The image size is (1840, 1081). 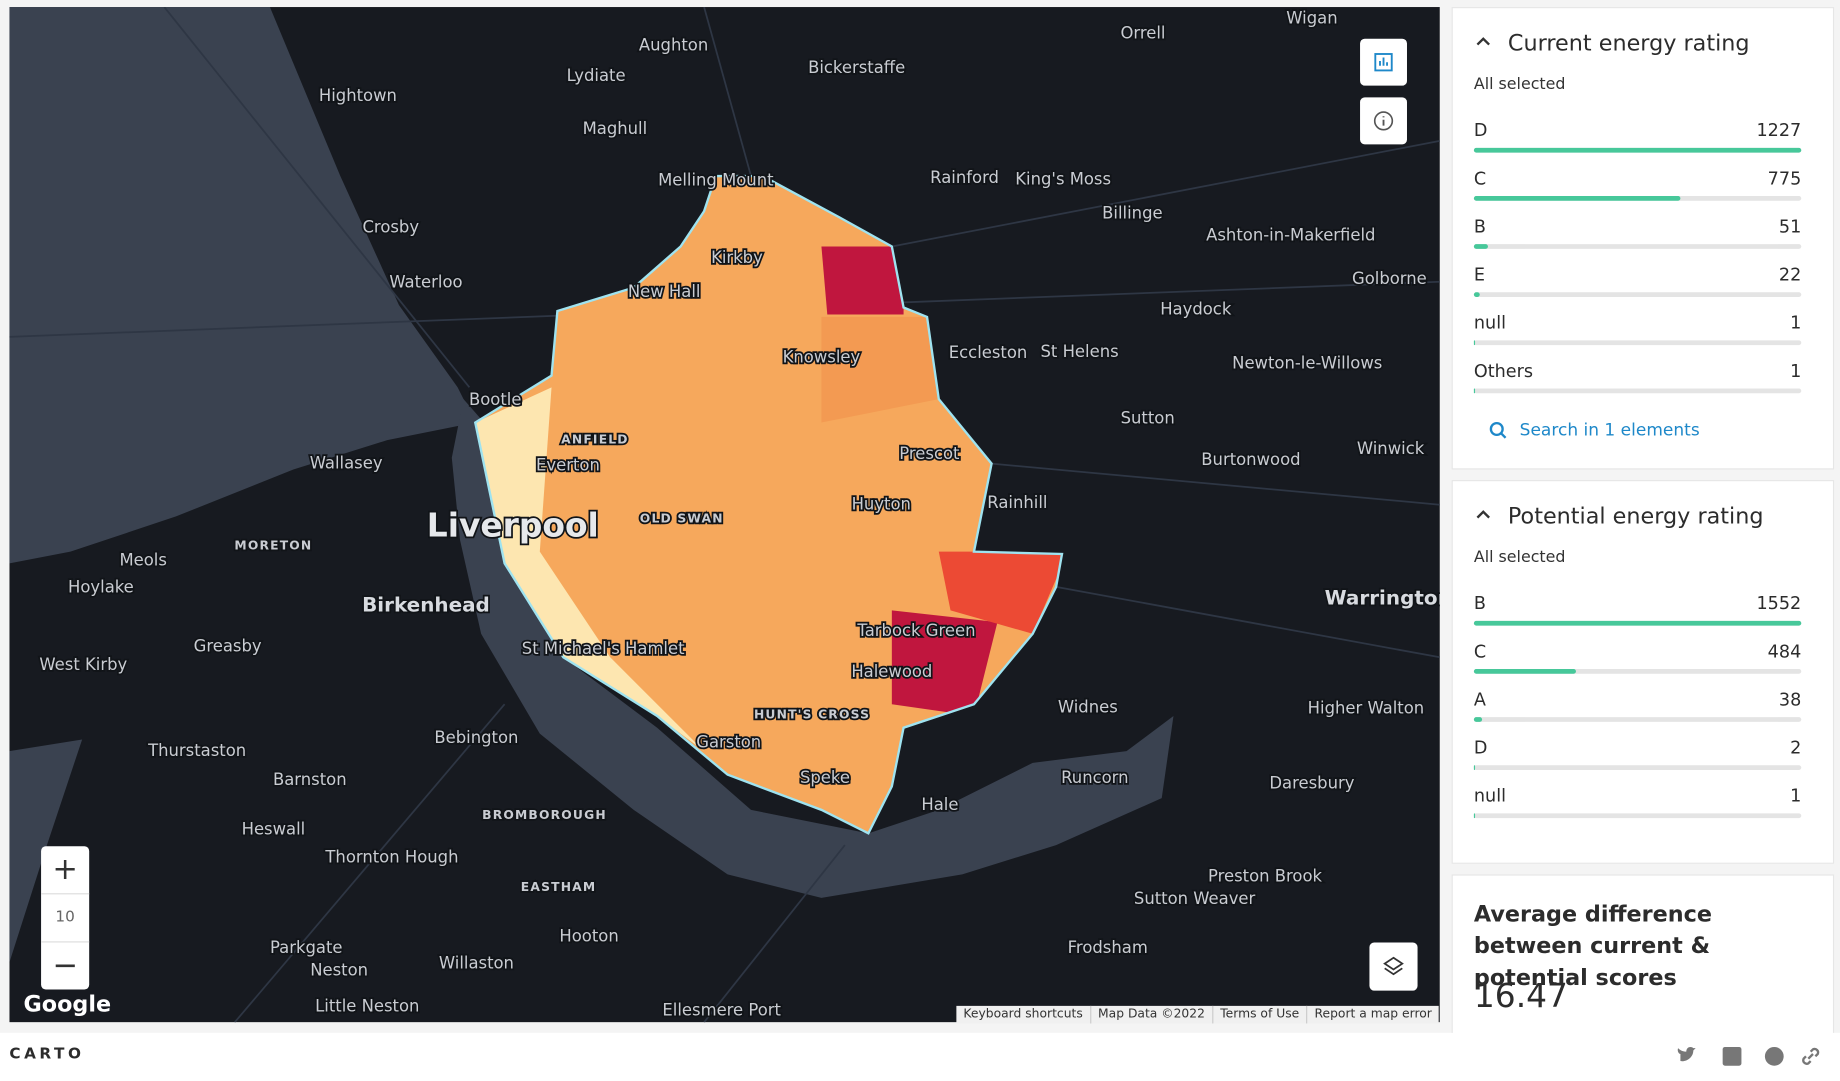 What do you see at coordinates (1480, 748) in the screenshot?
I see `category-label: D` at bounding box center [1480, 748].